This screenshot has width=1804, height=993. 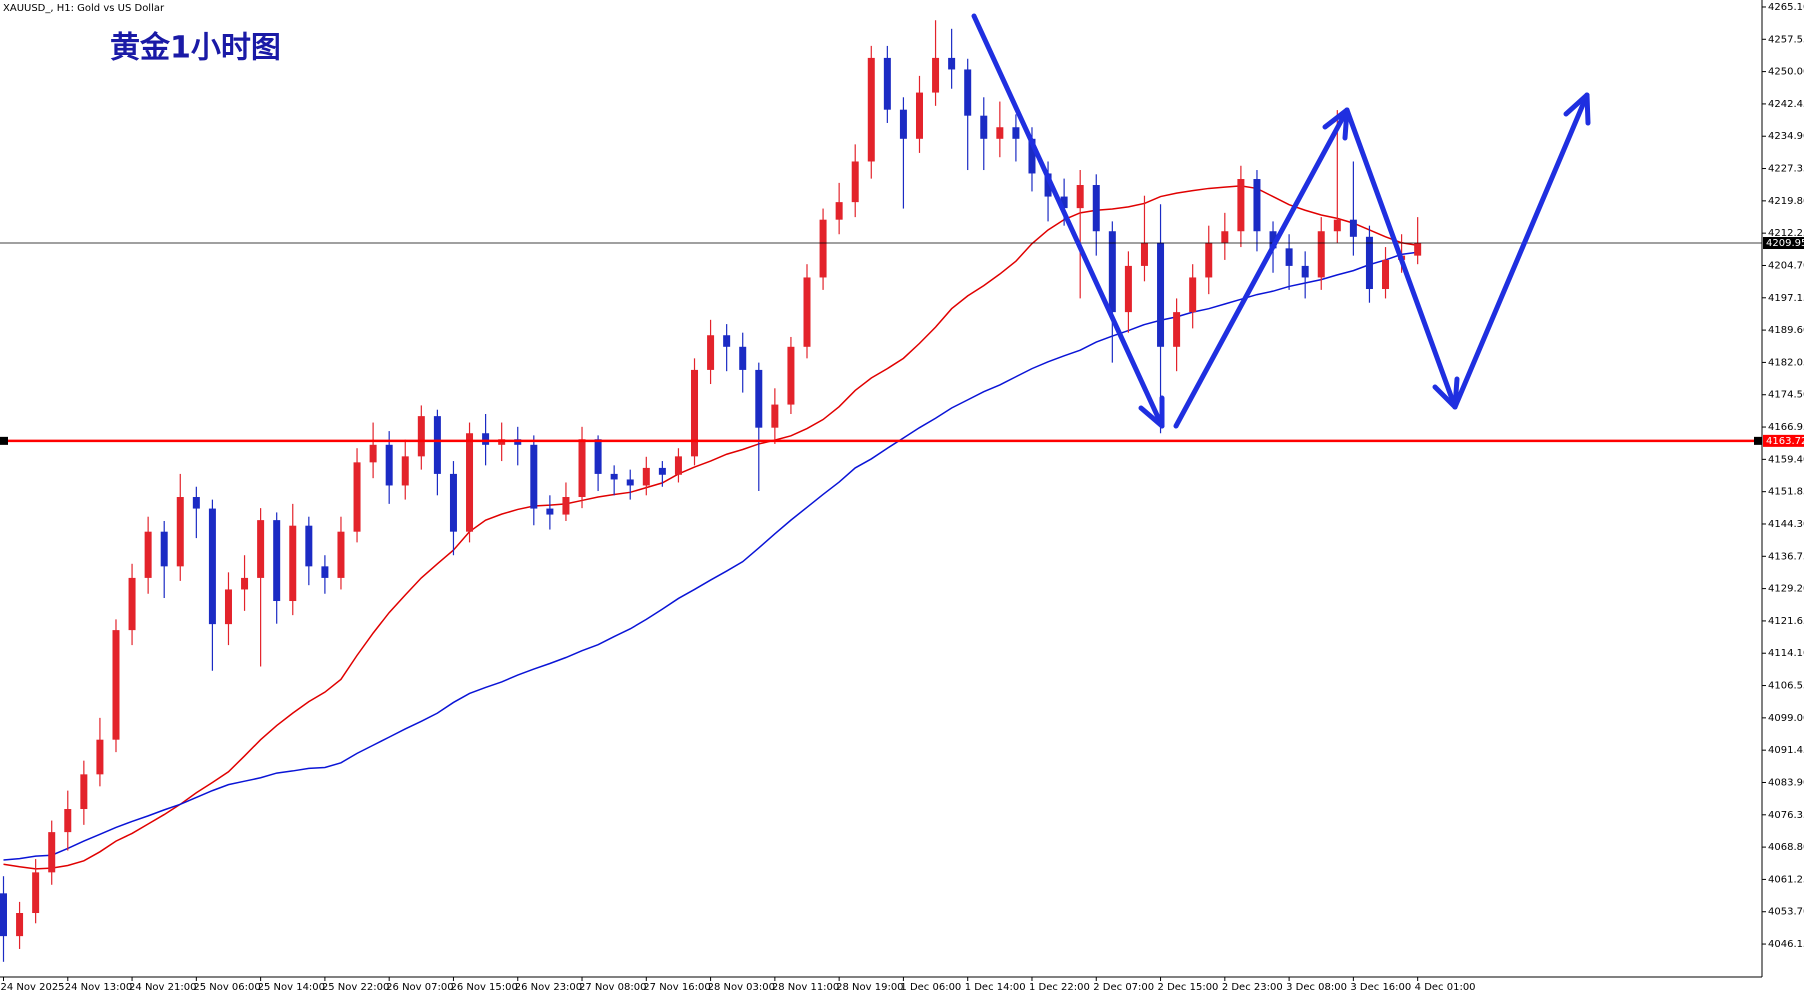 What do you see at coordinates (1786, 492) in the screenshot?
I see `y-tick-label: 4151.85` at bounding box center [1786, 492].